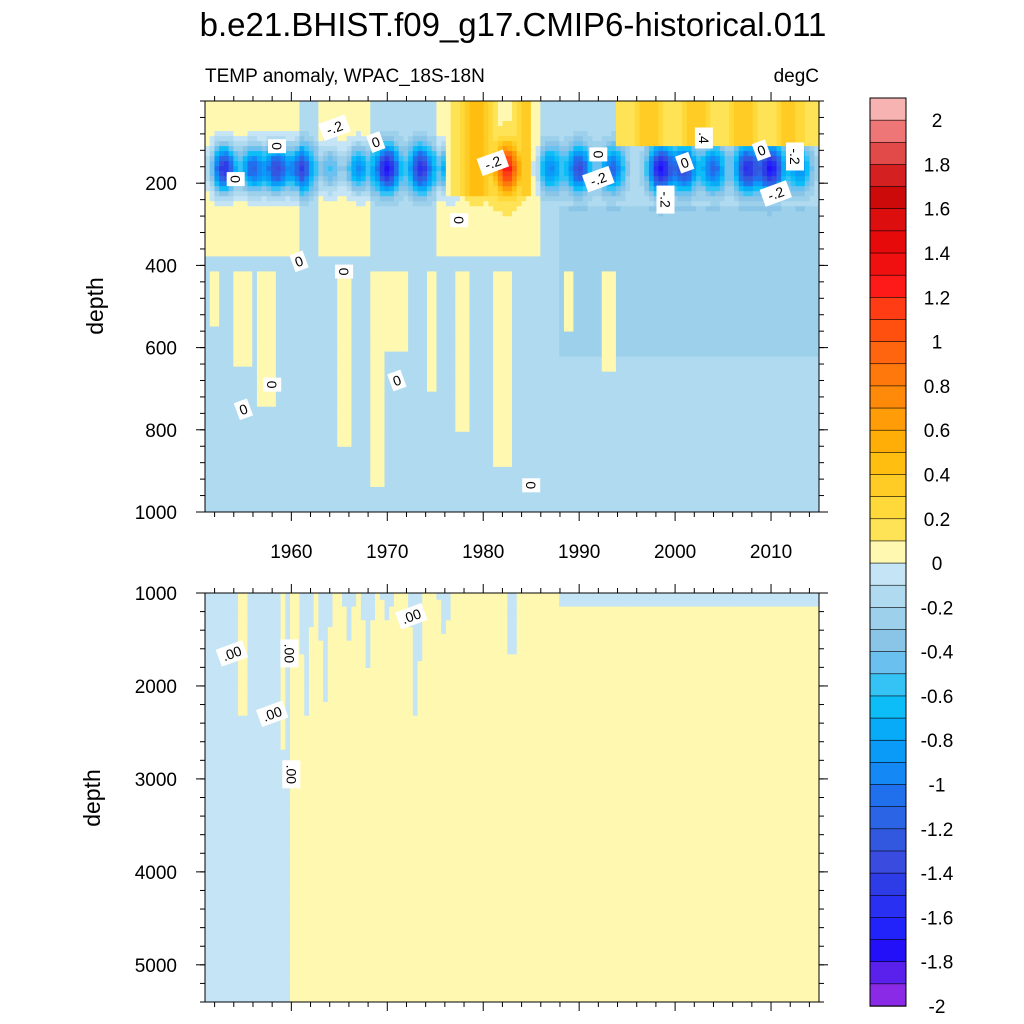  Describe the element at coordinates (937, 697) in the screenshot. I see `colorbar-label: -0.6` at that location.